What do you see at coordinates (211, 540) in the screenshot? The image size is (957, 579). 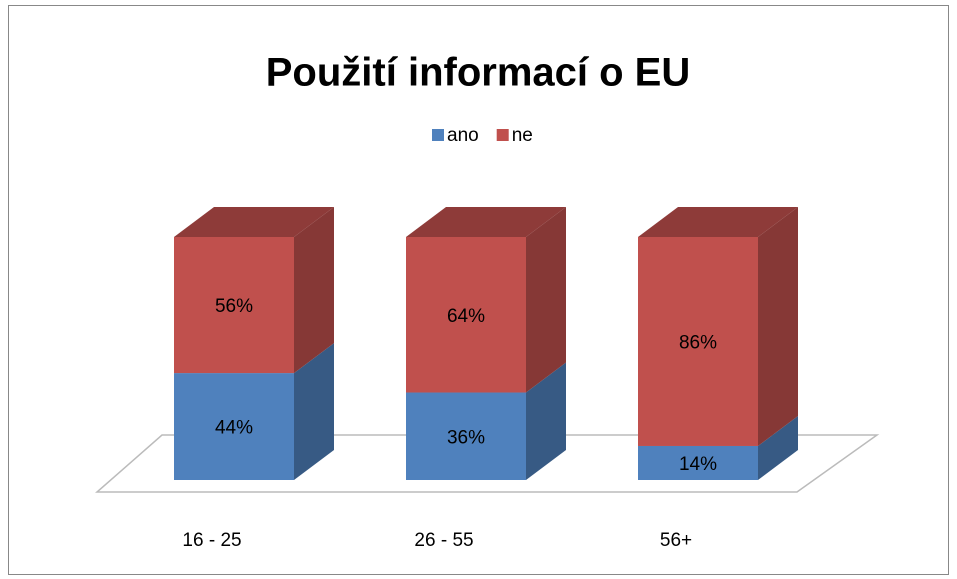 I see `x-tick-label: 16 - 25` at bounding box center [211, 540].